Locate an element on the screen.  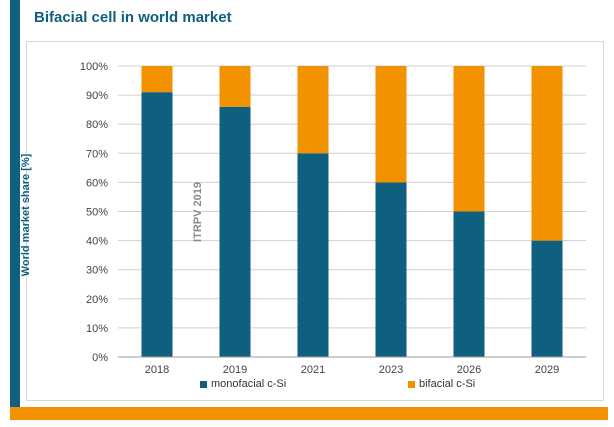
y-tick-label: 30% is located at coordinates (97, 271).